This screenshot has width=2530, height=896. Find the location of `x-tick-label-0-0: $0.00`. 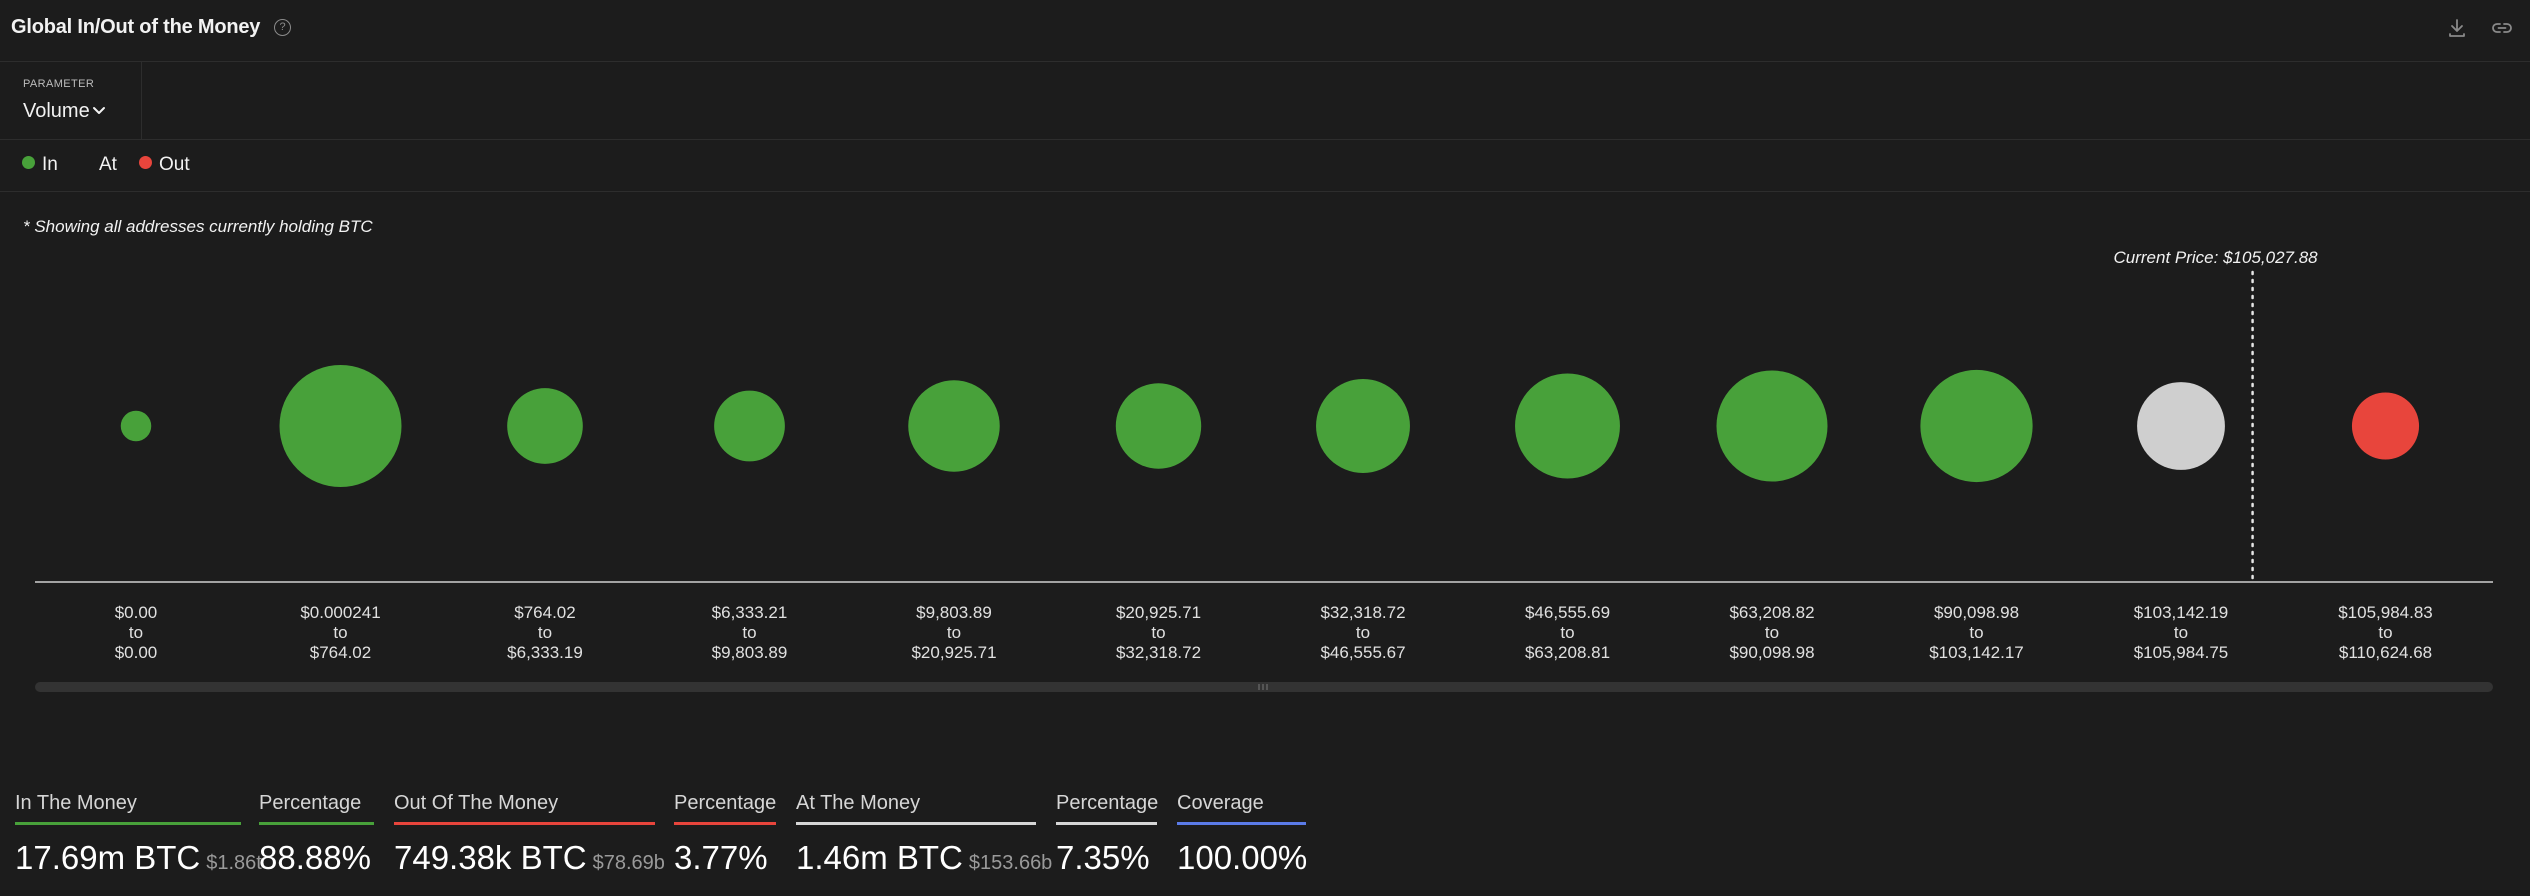

x-tick-label-0-0: $0.00 is located at coordinates (136, 612).